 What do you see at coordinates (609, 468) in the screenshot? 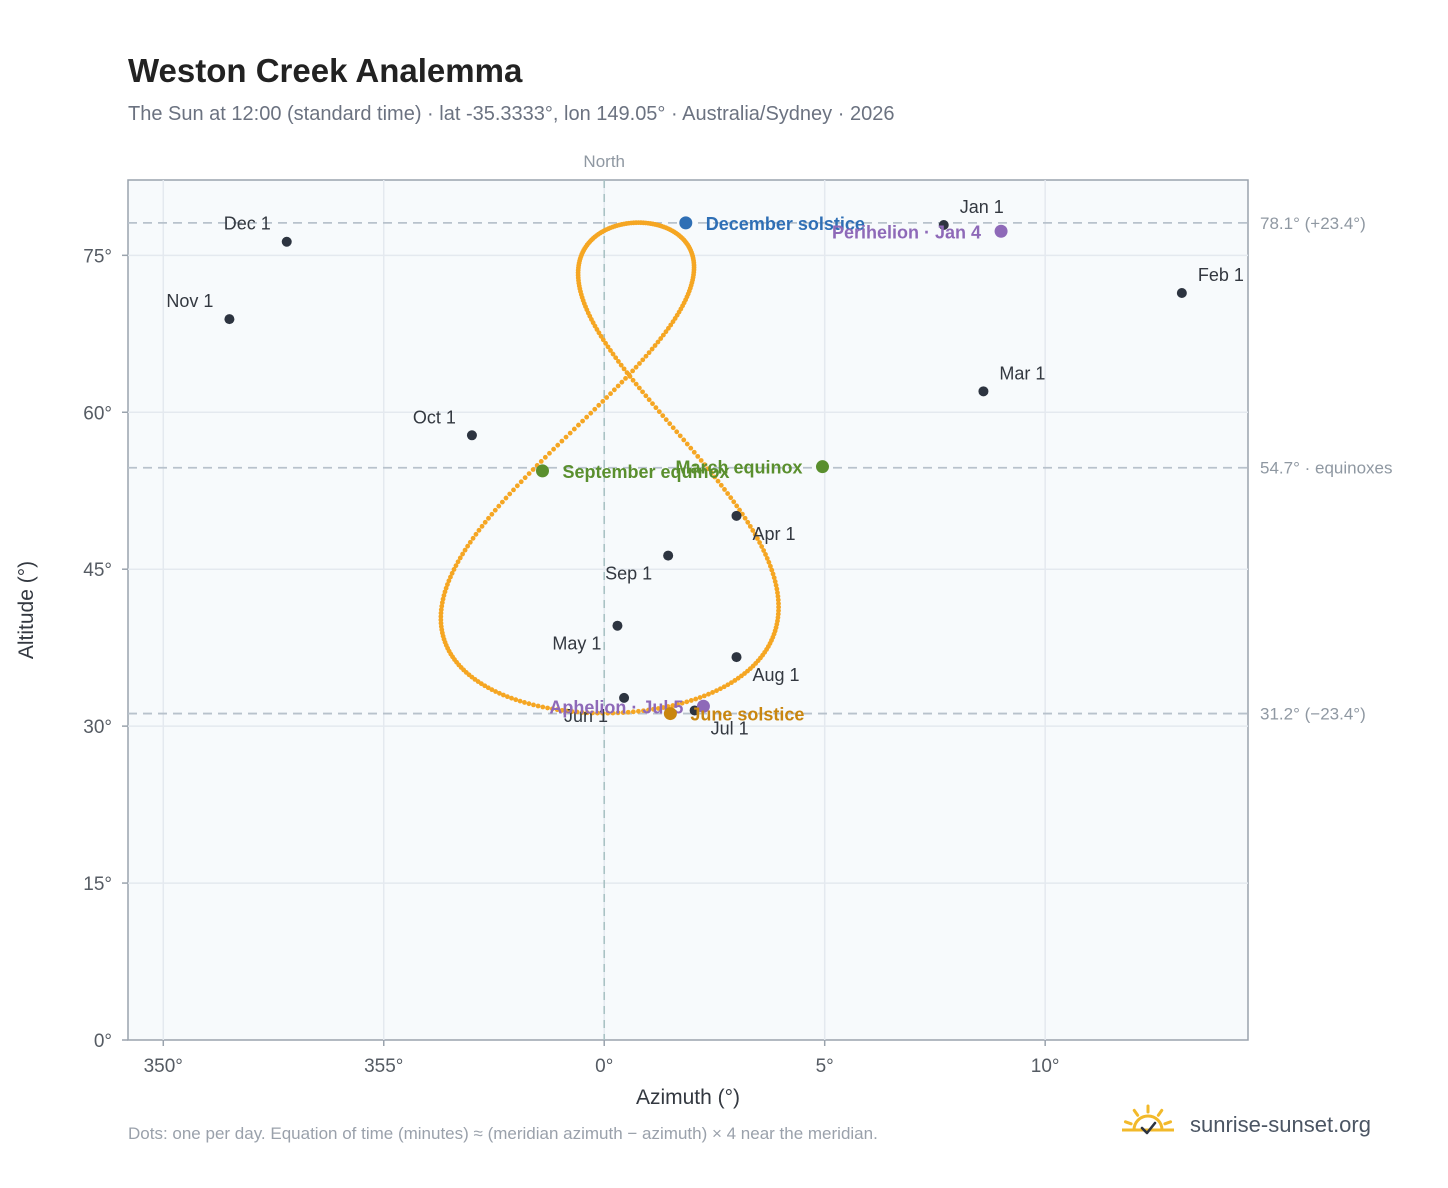
I see `daily-sun-dots` at bounding box center [609, 468].